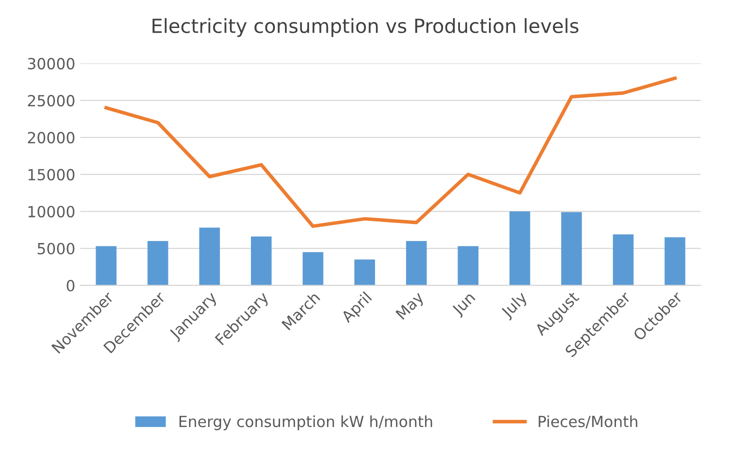  Describe the element at coordinates (51, 212) in the screenshot. I see `y-tick-label: 10000` at that location.